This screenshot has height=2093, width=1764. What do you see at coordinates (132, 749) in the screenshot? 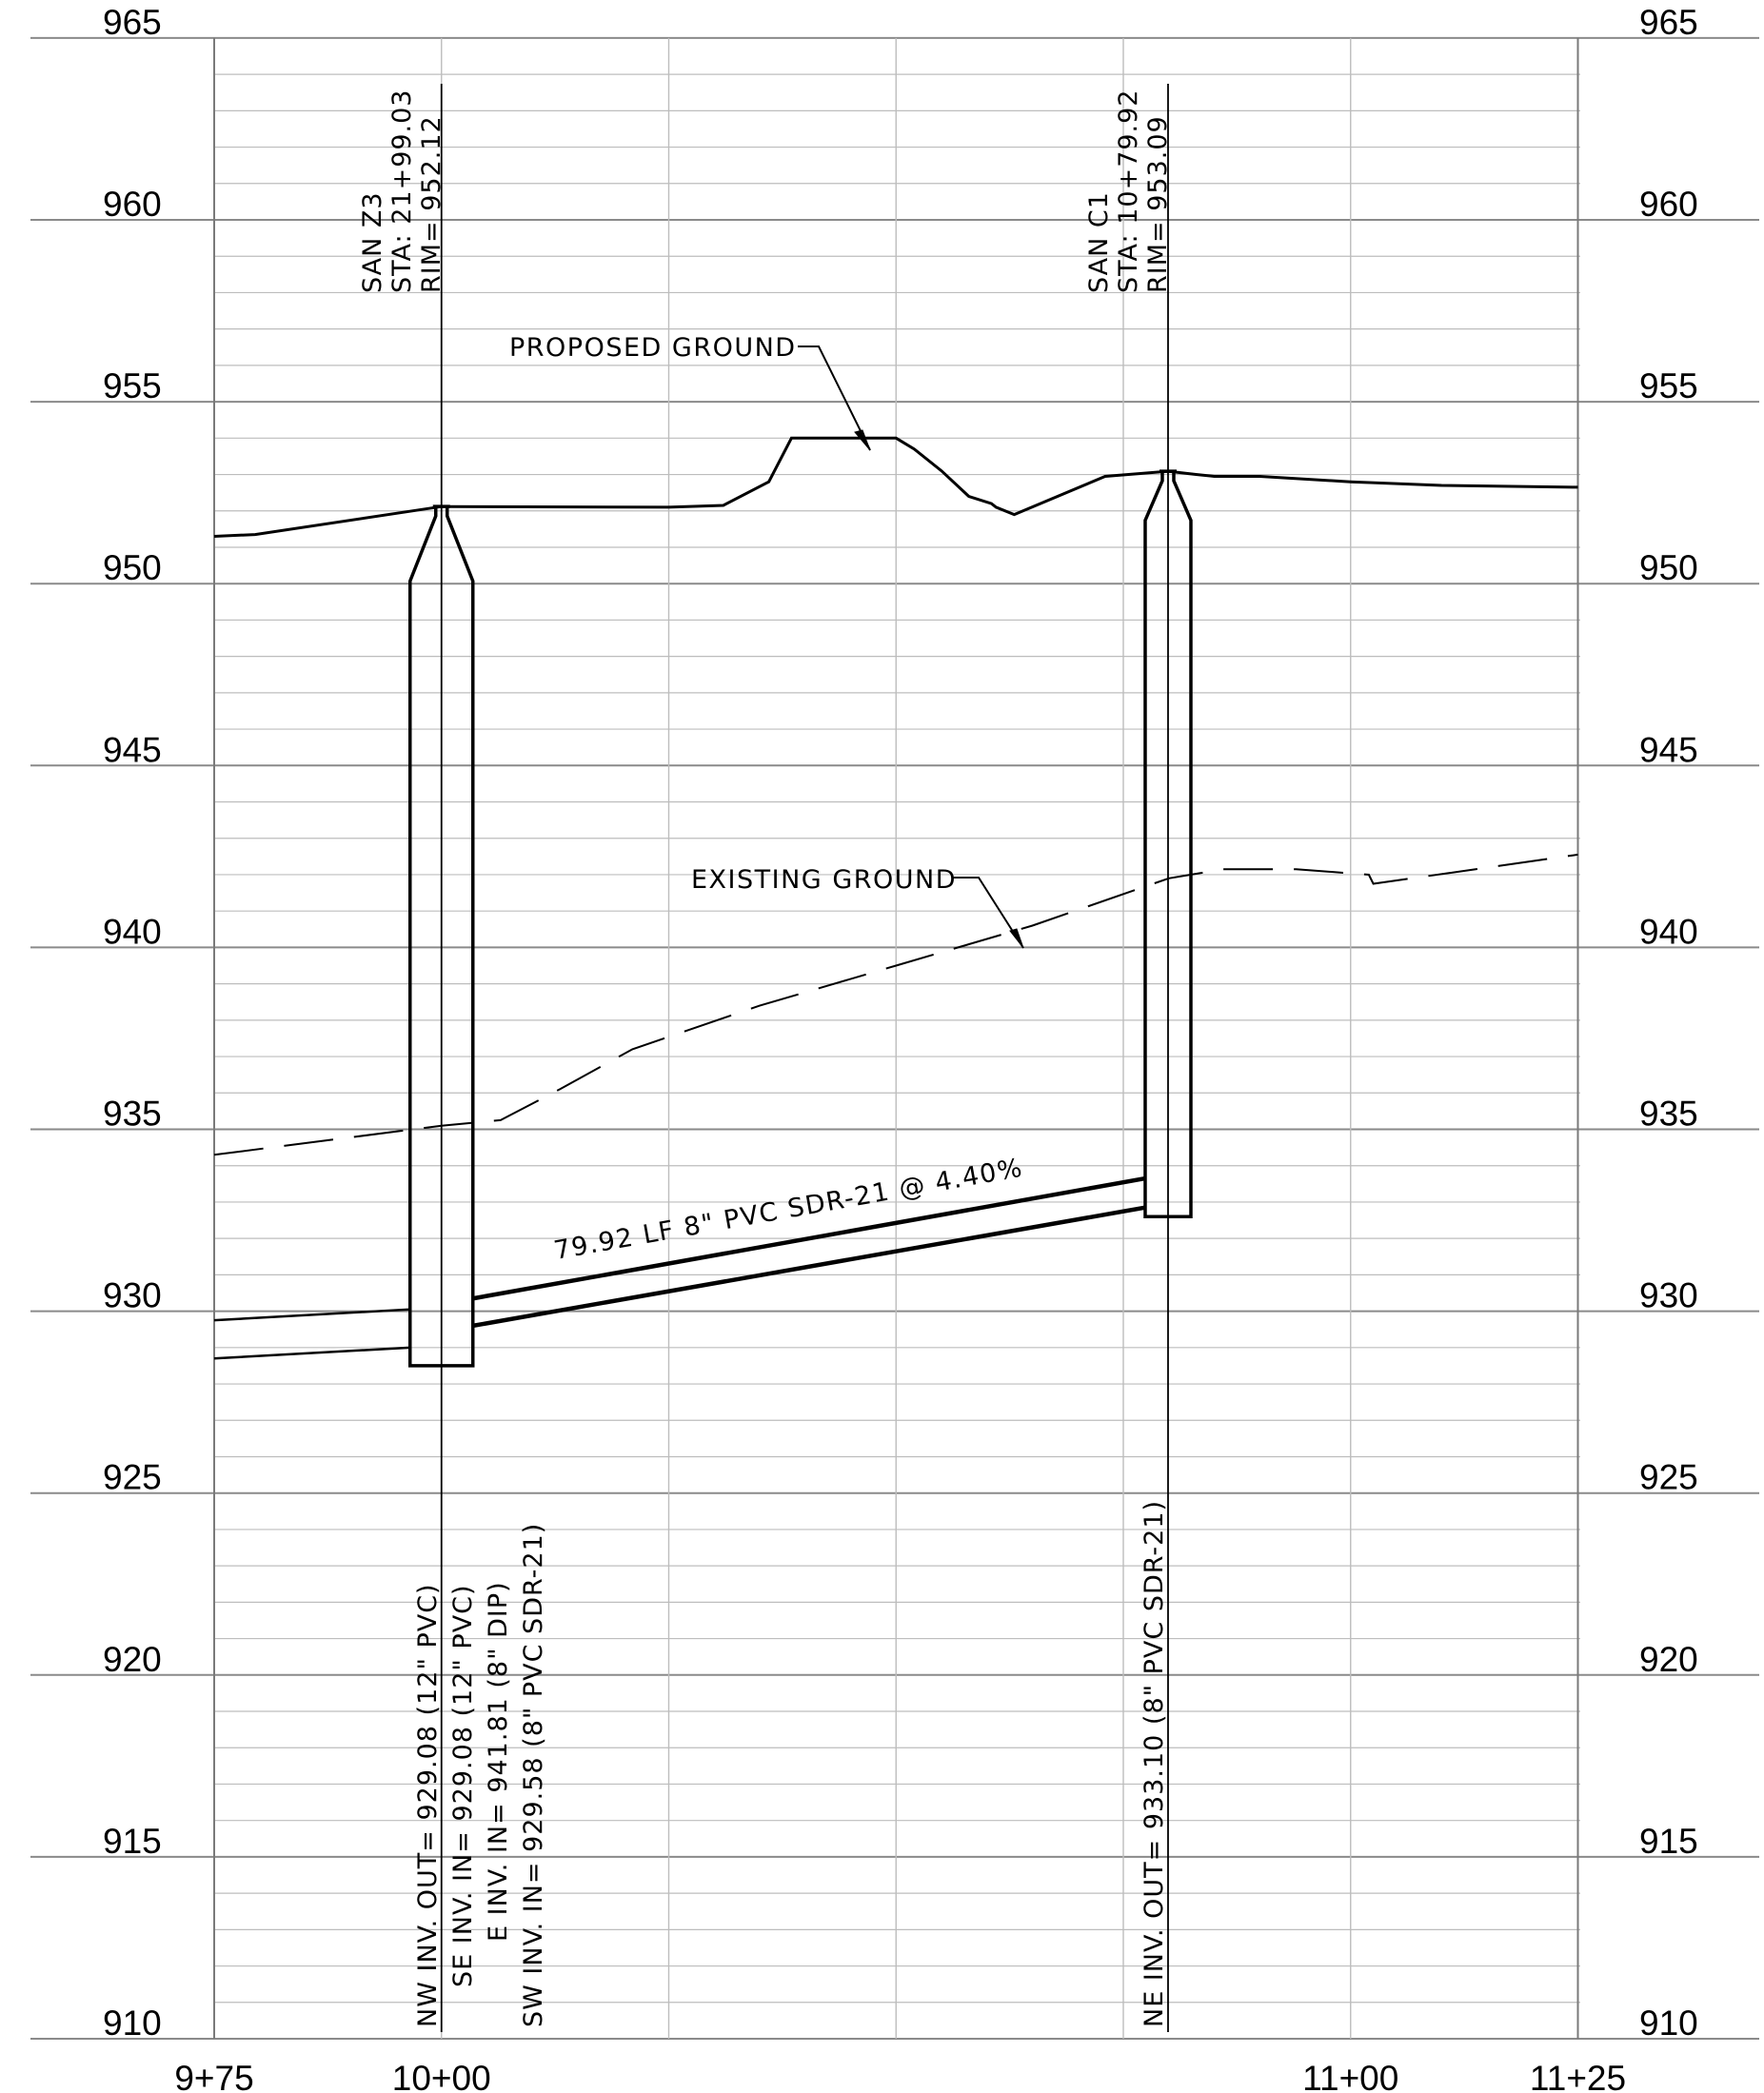
I see `elevation-label-left: 945` at bounding box center [132, 749].